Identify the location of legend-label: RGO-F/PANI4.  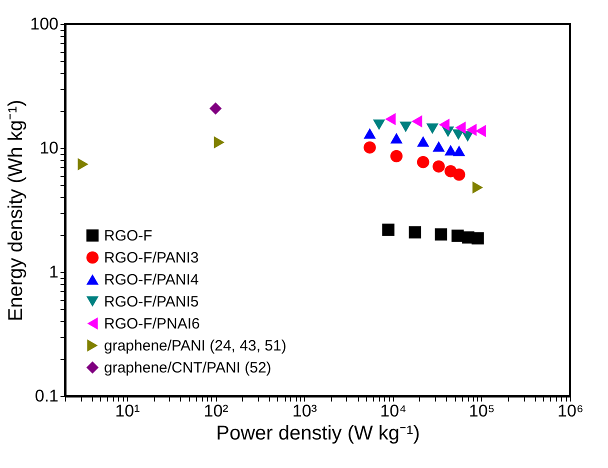
(151, 280).